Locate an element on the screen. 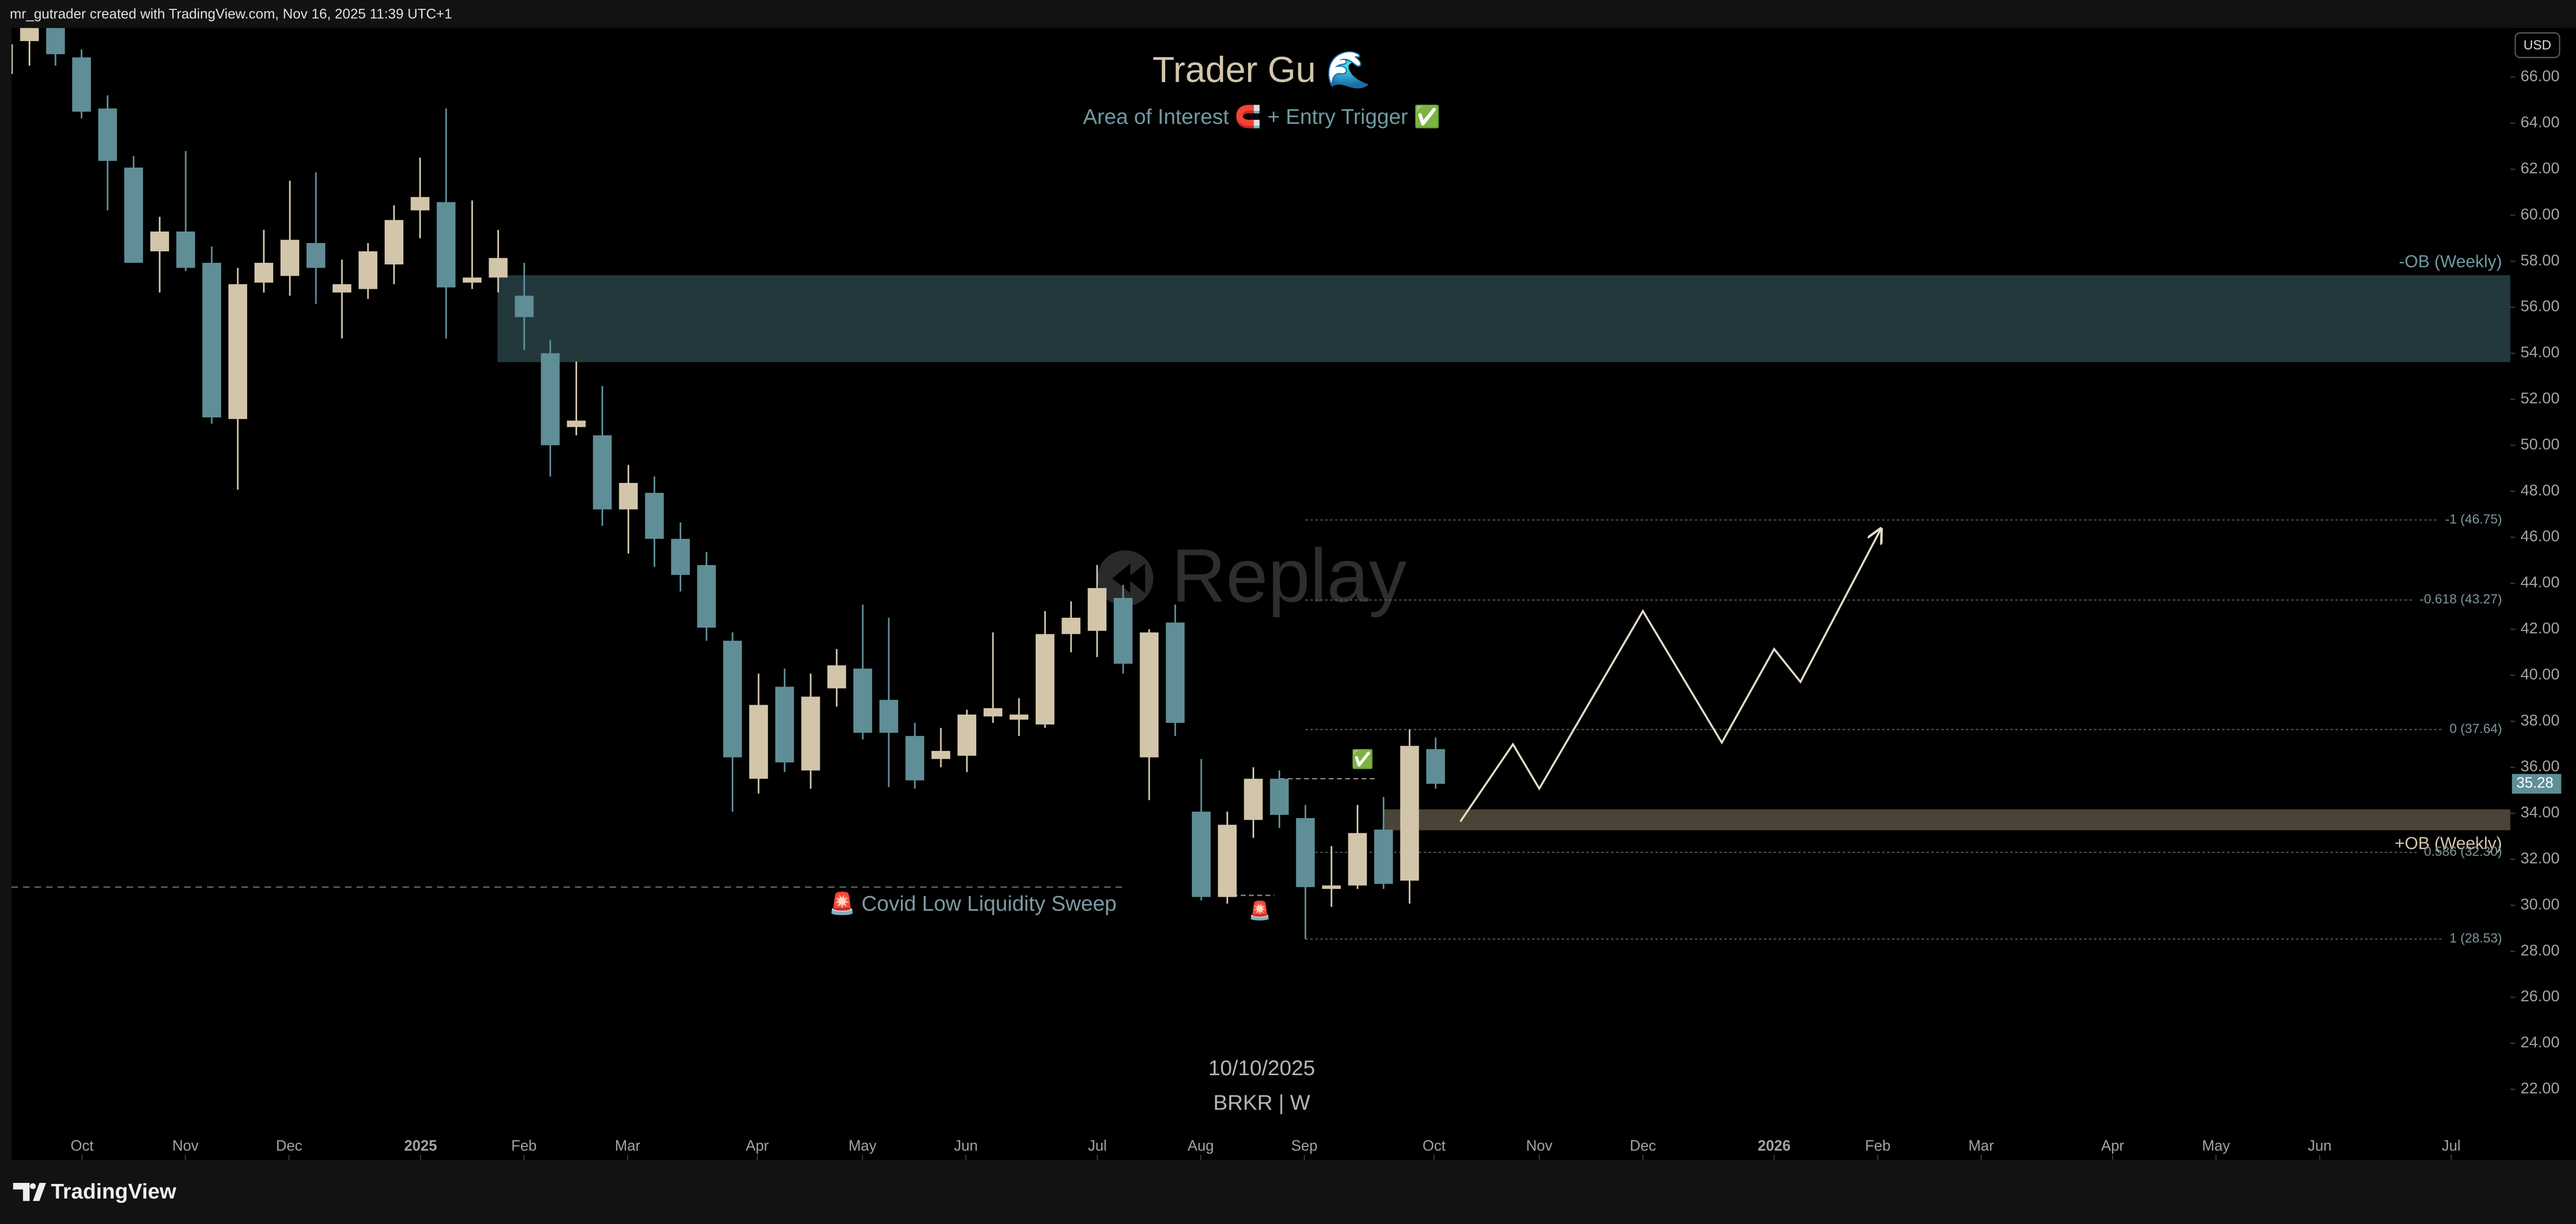 This screenshot has width=2576, height=1224. brand: TradingView is located at coordinates (94, 1191).